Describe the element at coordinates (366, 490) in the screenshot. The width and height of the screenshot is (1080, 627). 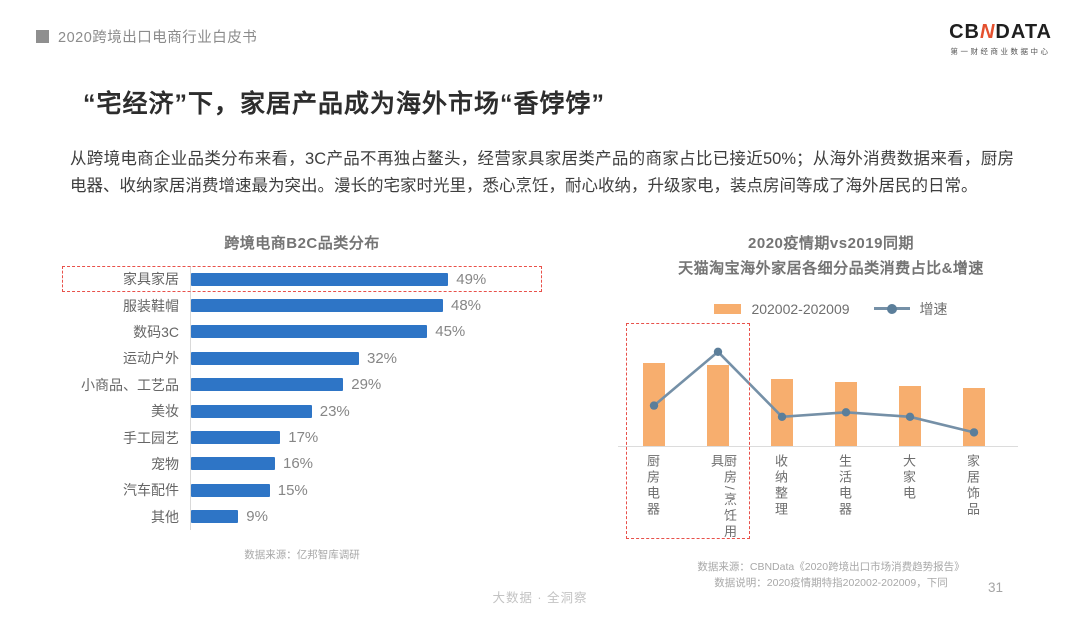
I see `bar-track: 15%` at that location.